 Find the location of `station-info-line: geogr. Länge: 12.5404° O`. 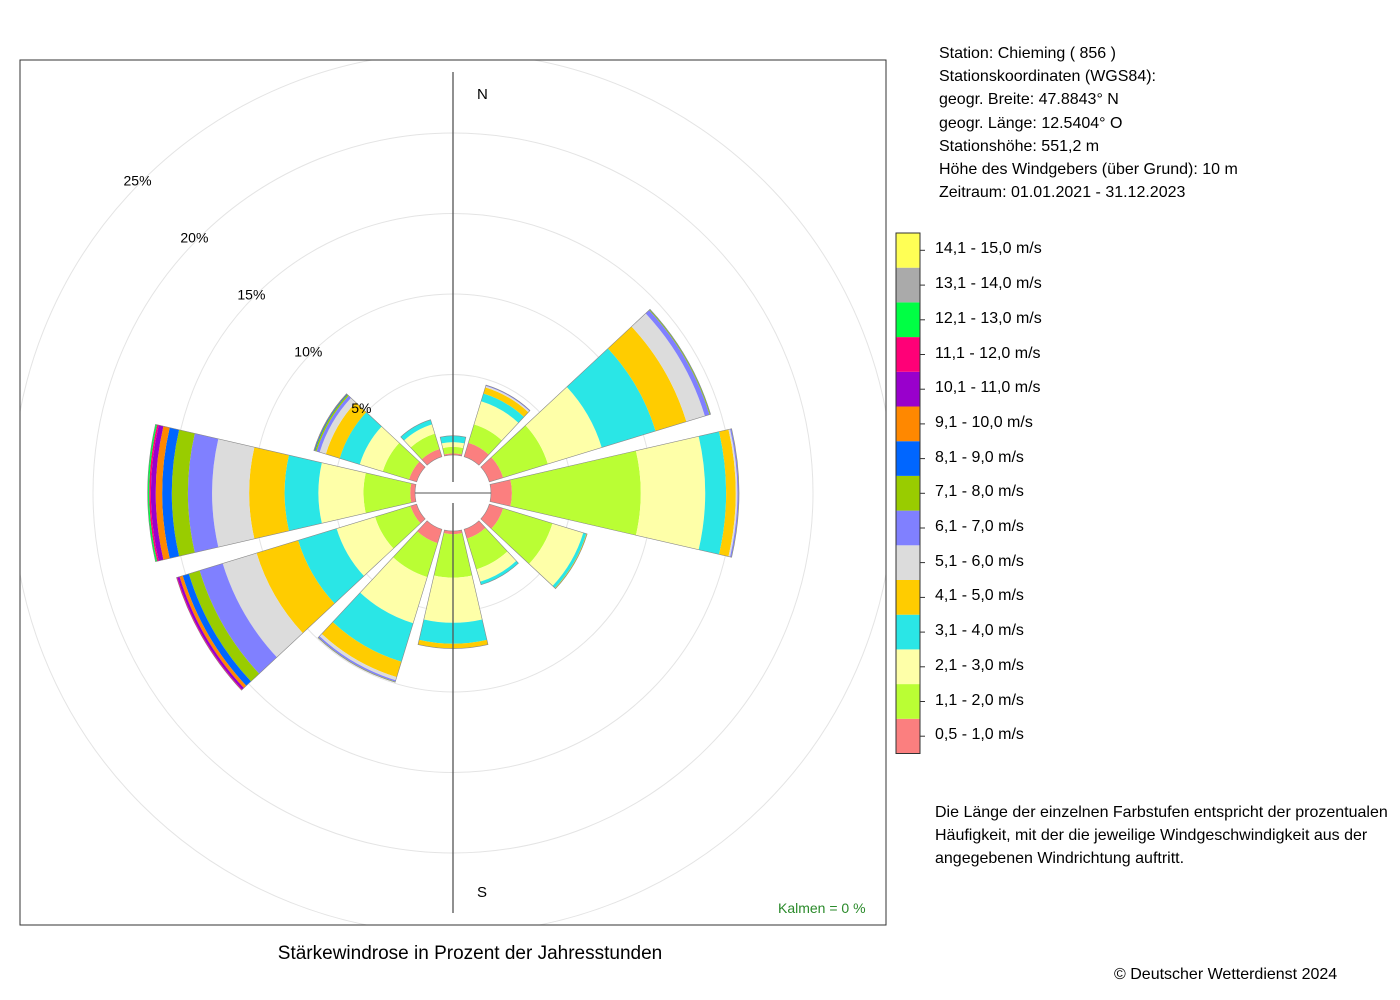

station-info-line: geogr. Länge: 12.5404° O is located at coordinates (1031, 123).